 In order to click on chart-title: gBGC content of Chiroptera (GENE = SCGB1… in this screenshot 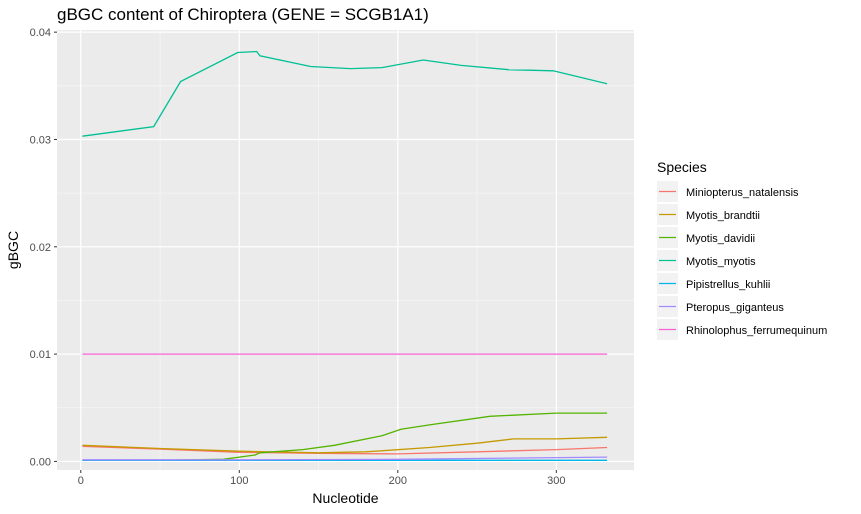, I will do `click(243, 14)`.